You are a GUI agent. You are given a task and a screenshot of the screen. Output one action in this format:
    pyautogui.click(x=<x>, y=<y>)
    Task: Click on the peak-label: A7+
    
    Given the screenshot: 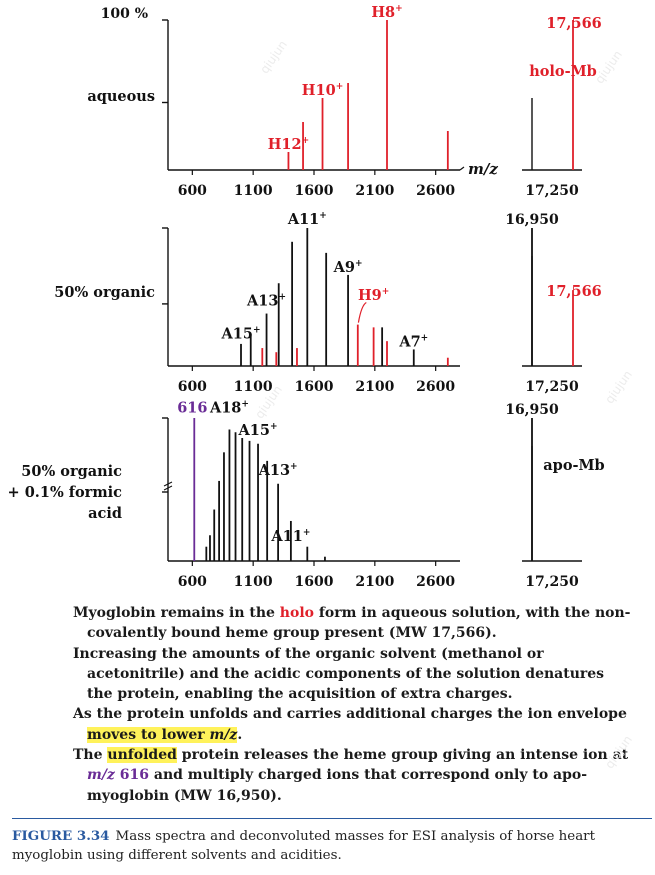 What is the action you would take?
    pyautogui.click(x=413, y=342)
    